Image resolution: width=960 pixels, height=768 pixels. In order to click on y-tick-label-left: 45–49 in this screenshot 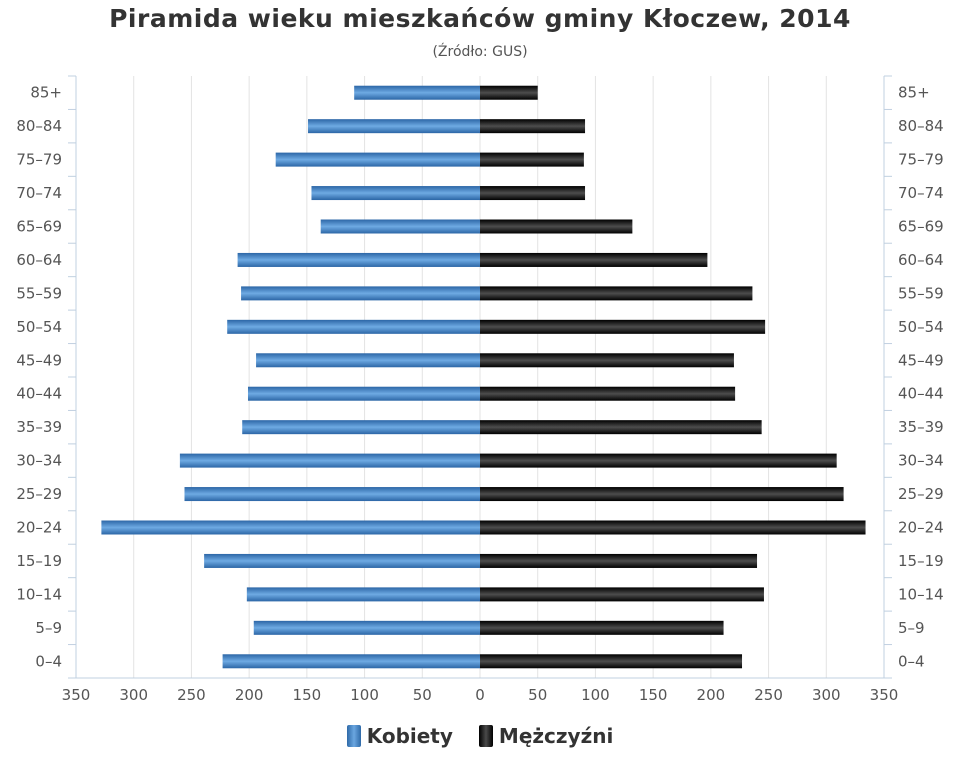, I will do `click(39, 360)`.